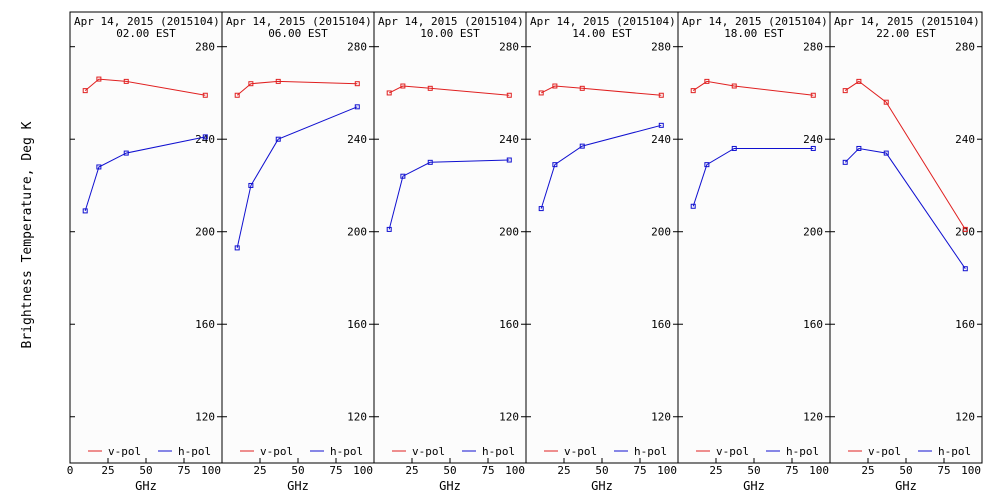 The width and height of the screenshot is (1000, 500). Describe the element at coordinates (298, 33) in the screenshot. I see `panel-subtitle: 06.00 EST` at that location.